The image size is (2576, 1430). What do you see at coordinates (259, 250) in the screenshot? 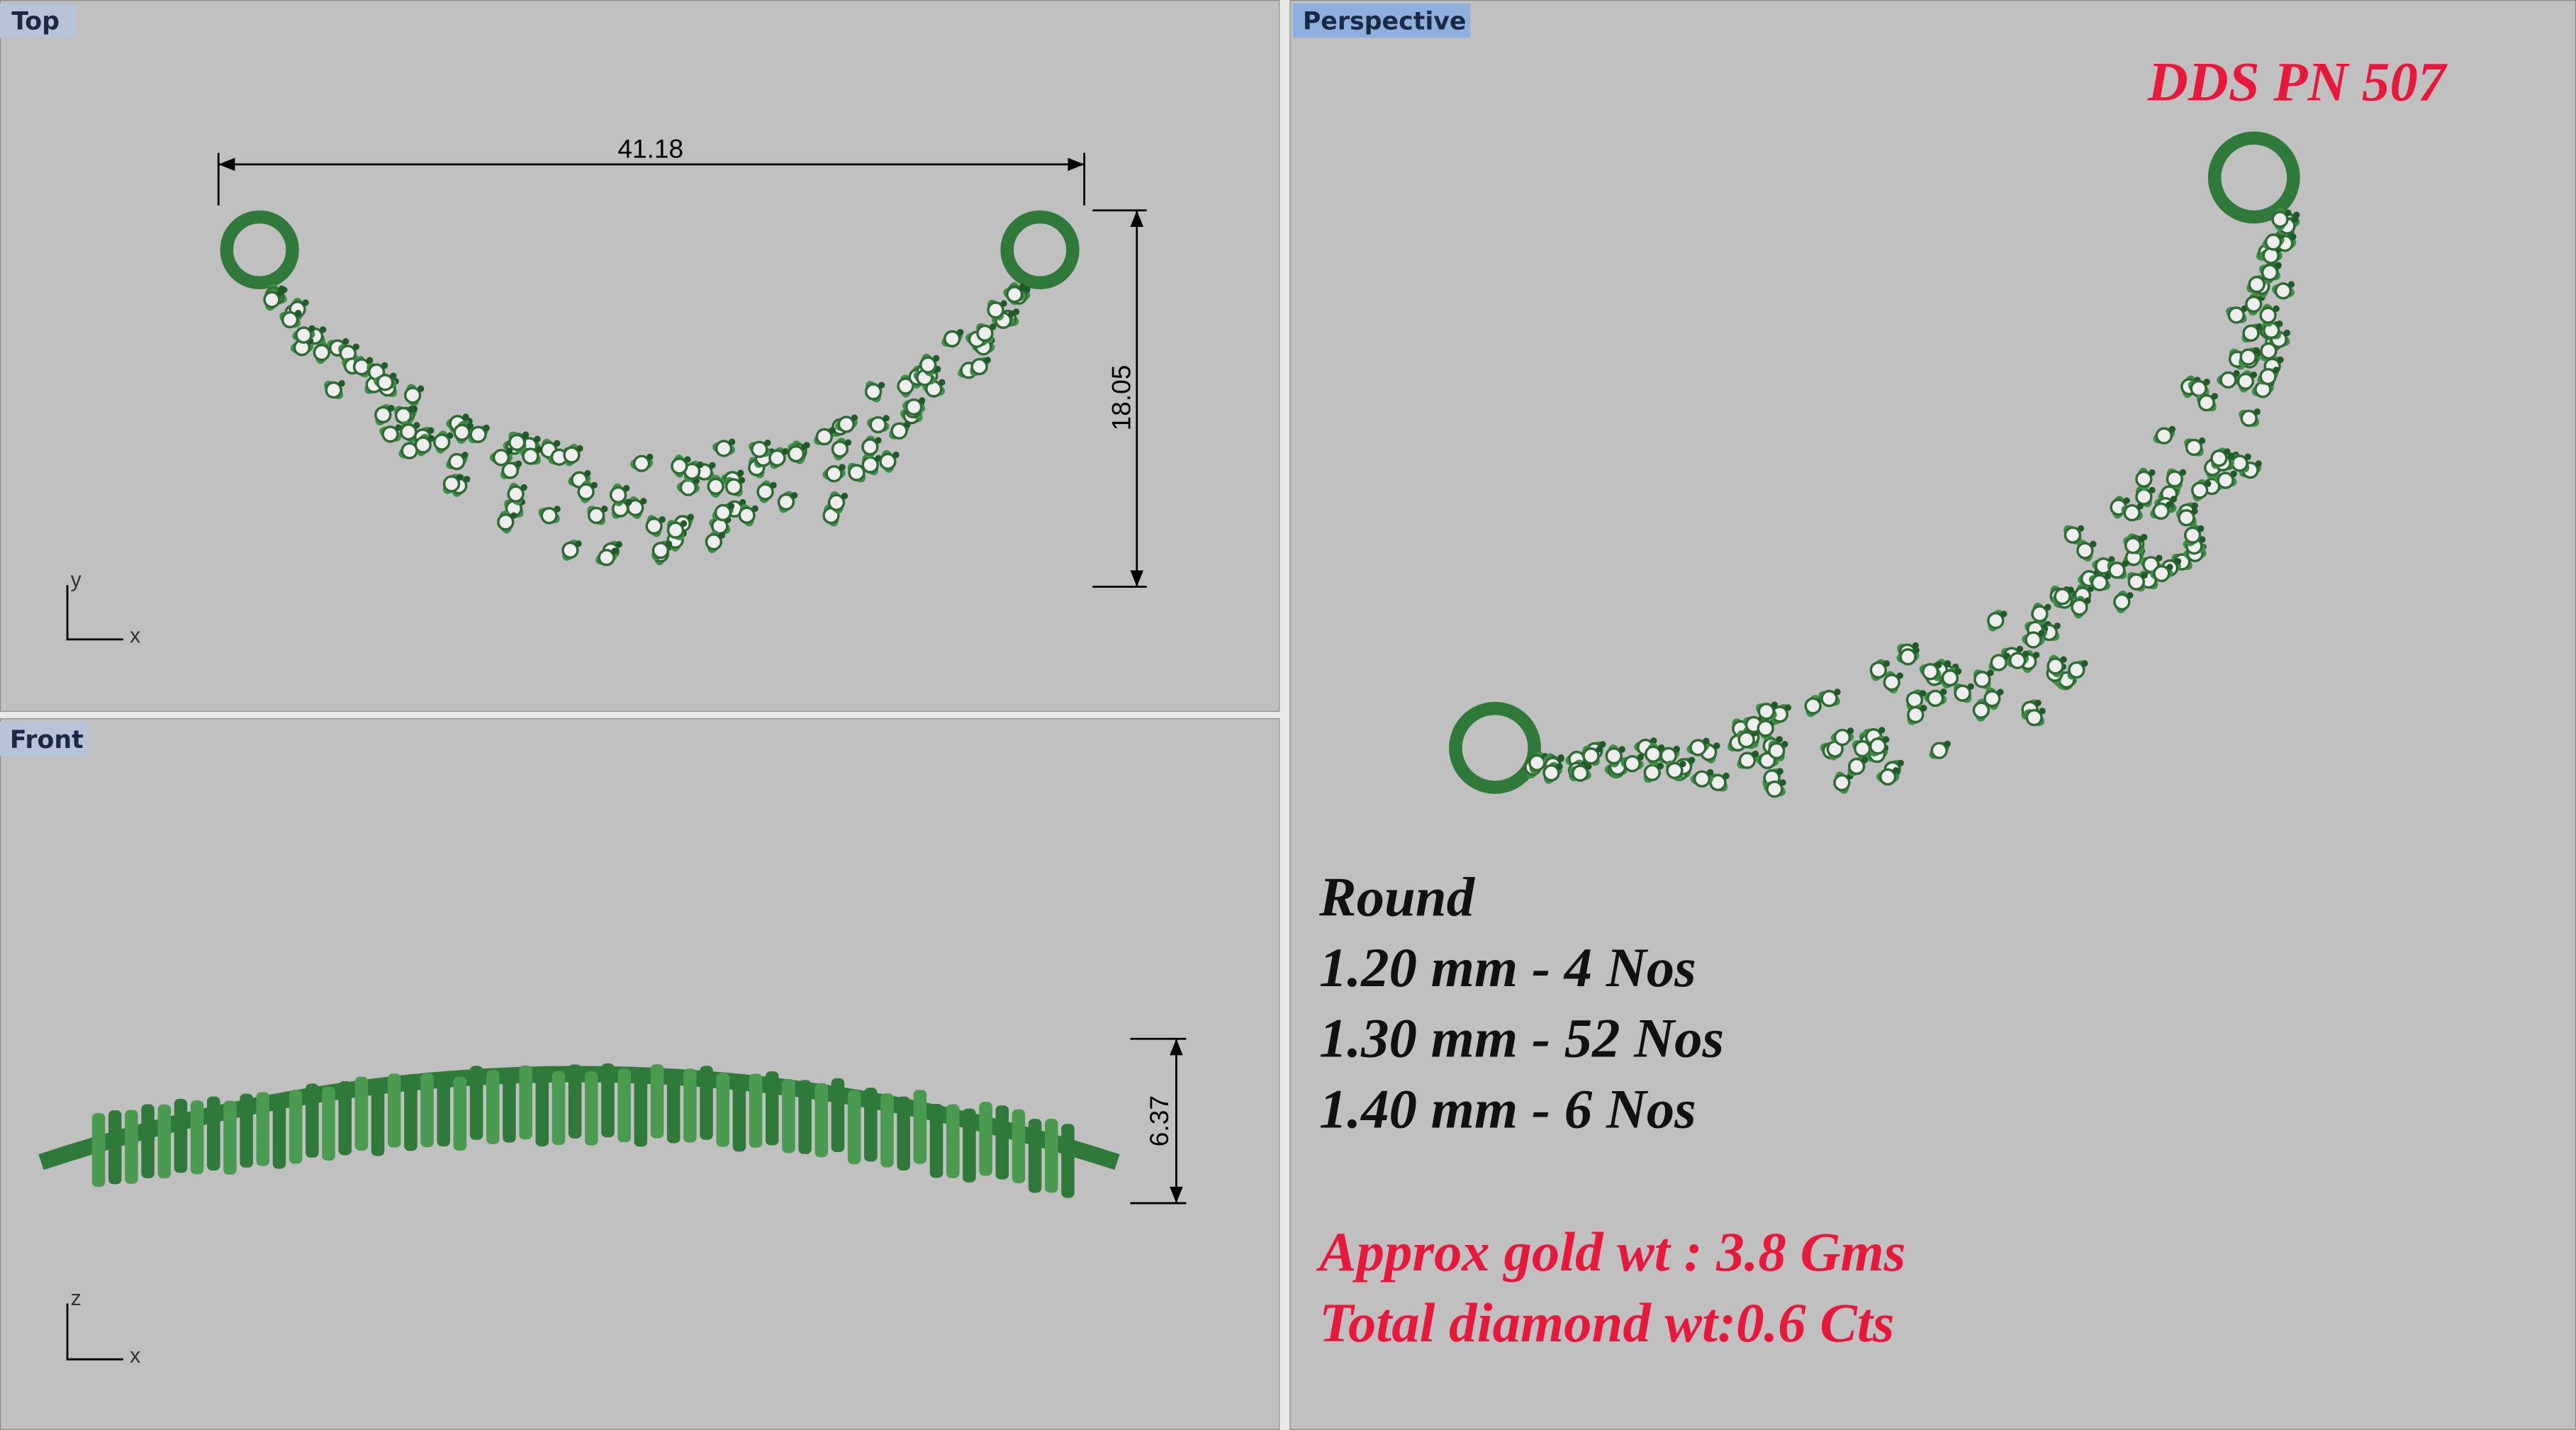
I see `bail-ring` at bounding box center [259, 250].